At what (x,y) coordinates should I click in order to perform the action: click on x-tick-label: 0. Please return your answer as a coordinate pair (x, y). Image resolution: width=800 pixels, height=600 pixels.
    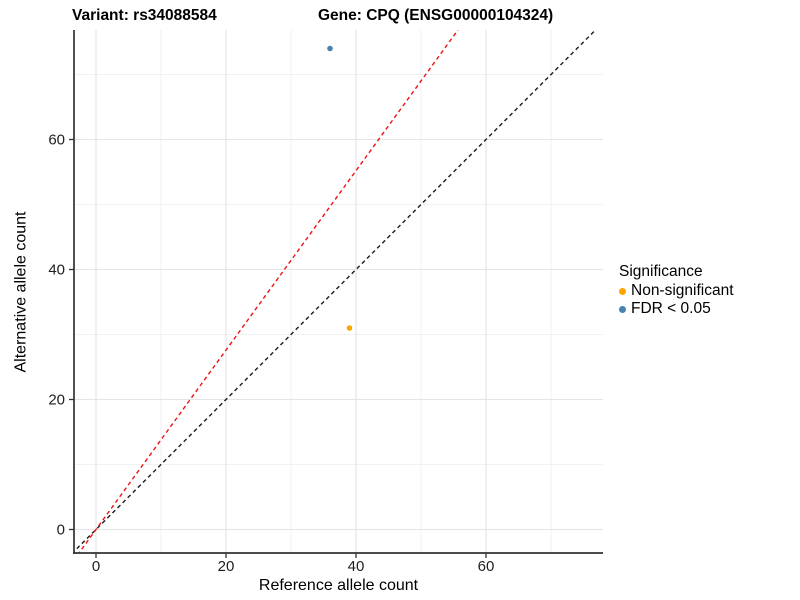
    Looking at the image, I should click on (96, 566).